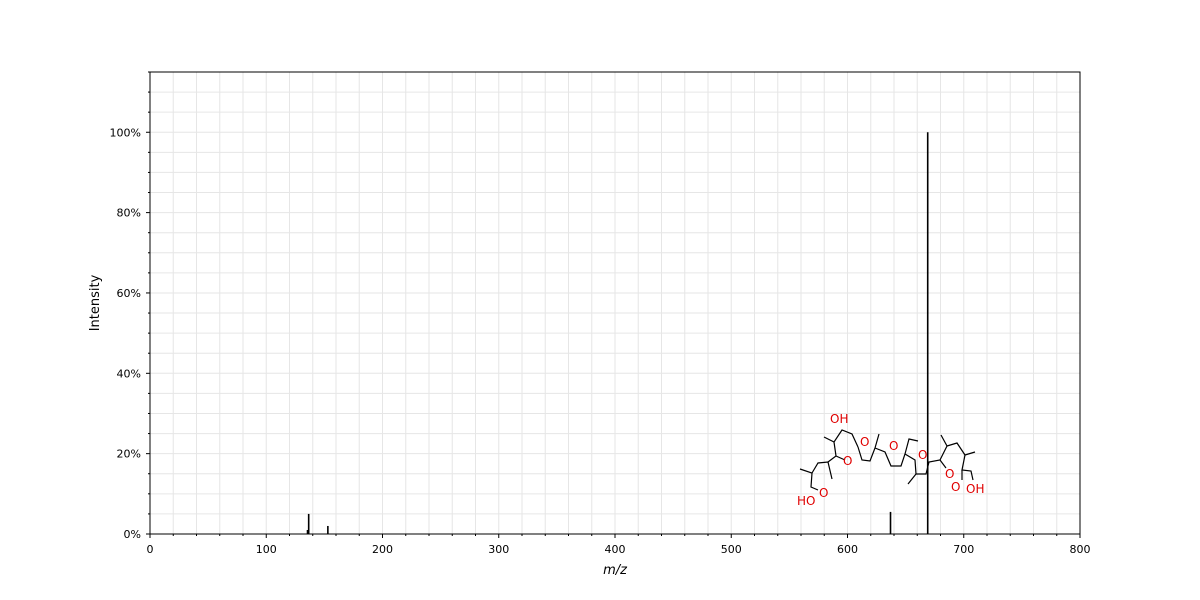 This screenshot has height=600, width=1200. I want to click on x-tick-label: 500, so click(731, 549).